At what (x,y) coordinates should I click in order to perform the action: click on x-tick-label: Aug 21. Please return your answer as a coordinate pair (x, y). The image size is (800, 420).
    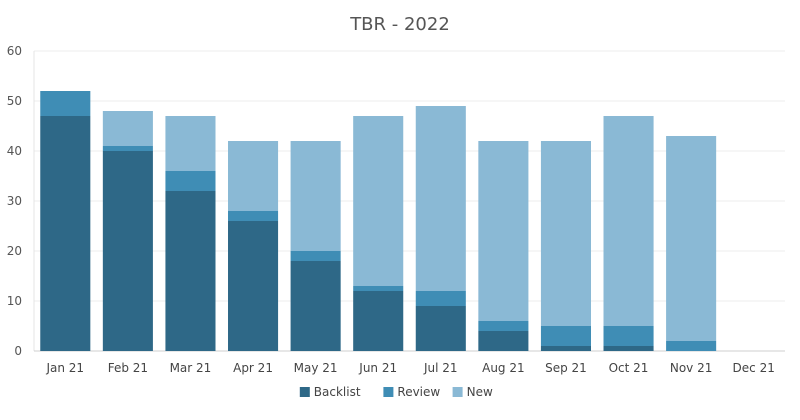
    Looking at the image, I should click on (503, 368).